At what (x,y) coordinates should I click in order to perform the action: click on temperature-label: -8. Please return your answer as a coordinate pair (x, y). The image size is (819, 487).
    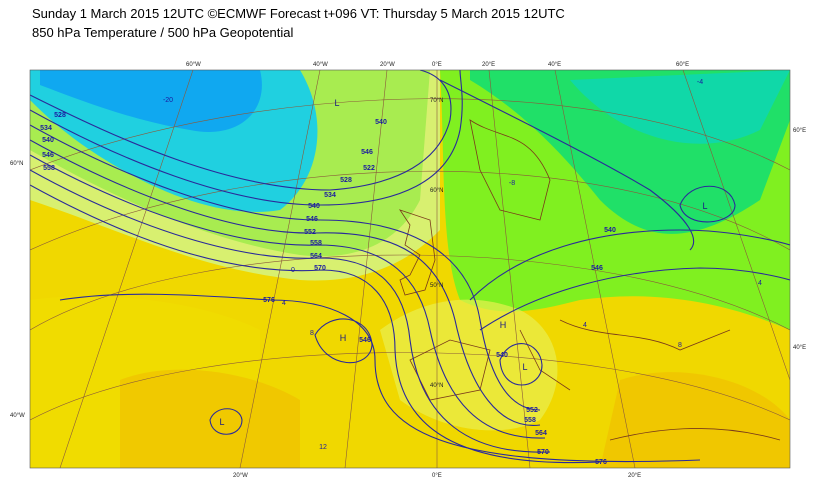
    Looking at the image, I should click on (512, 183).